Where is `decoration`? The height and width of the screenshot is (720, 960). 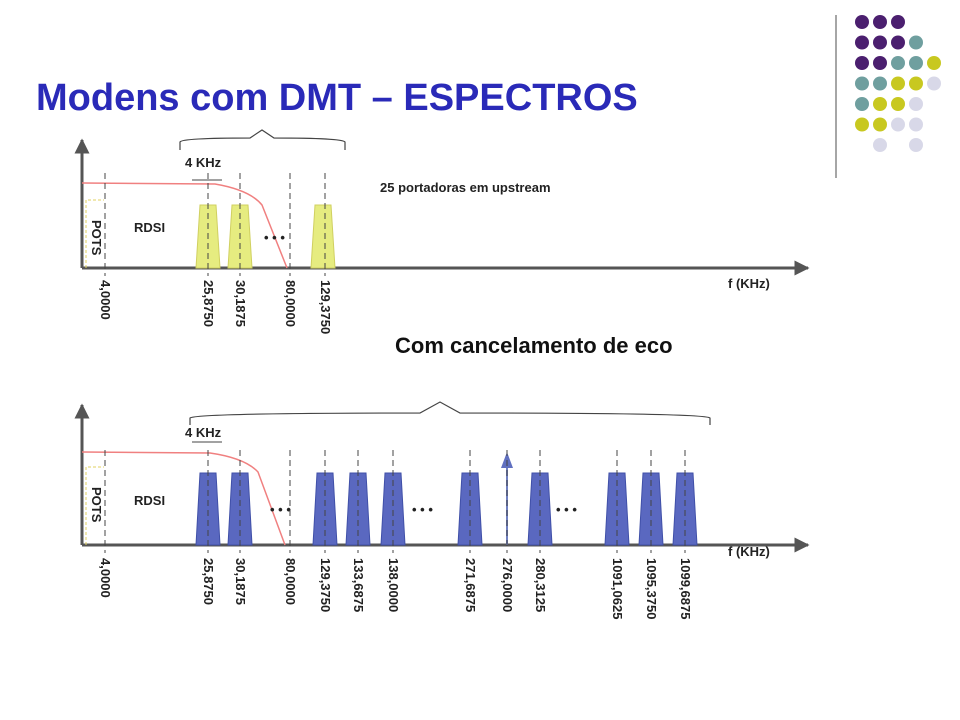 decoration is located at coordinates (898, 83).